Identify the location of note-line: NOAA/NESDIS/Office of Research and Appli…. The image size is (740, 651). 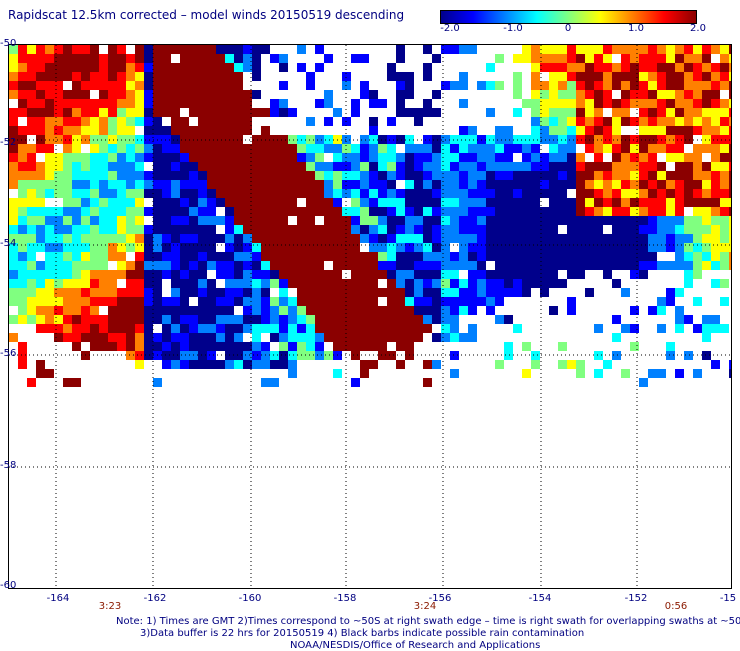
(415, 645).